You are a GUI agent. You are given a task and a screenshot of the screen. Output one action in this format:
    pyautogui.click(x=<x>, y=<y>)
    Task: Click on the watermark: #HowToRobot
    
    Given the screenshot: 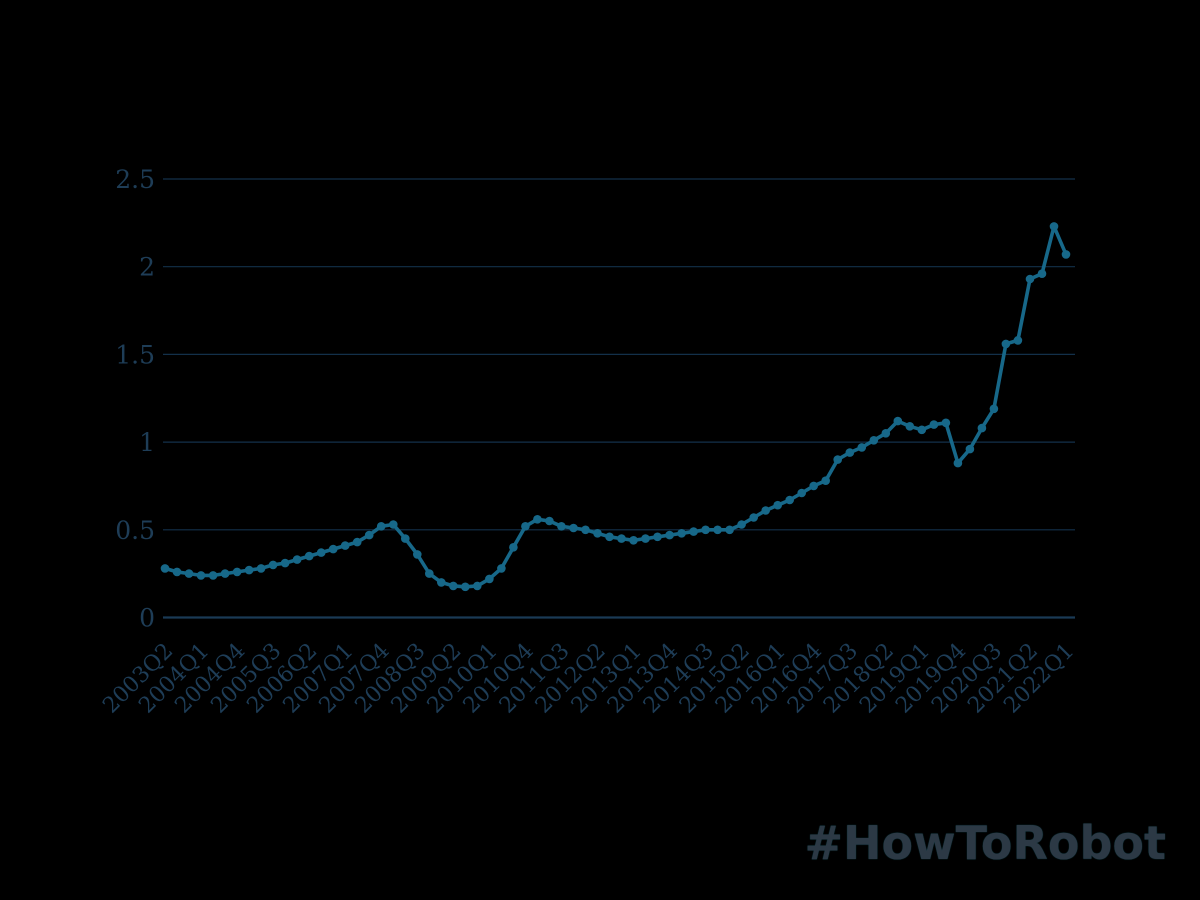 What is the action you would take?
    pyautogui.click(x=985, y=843)
    